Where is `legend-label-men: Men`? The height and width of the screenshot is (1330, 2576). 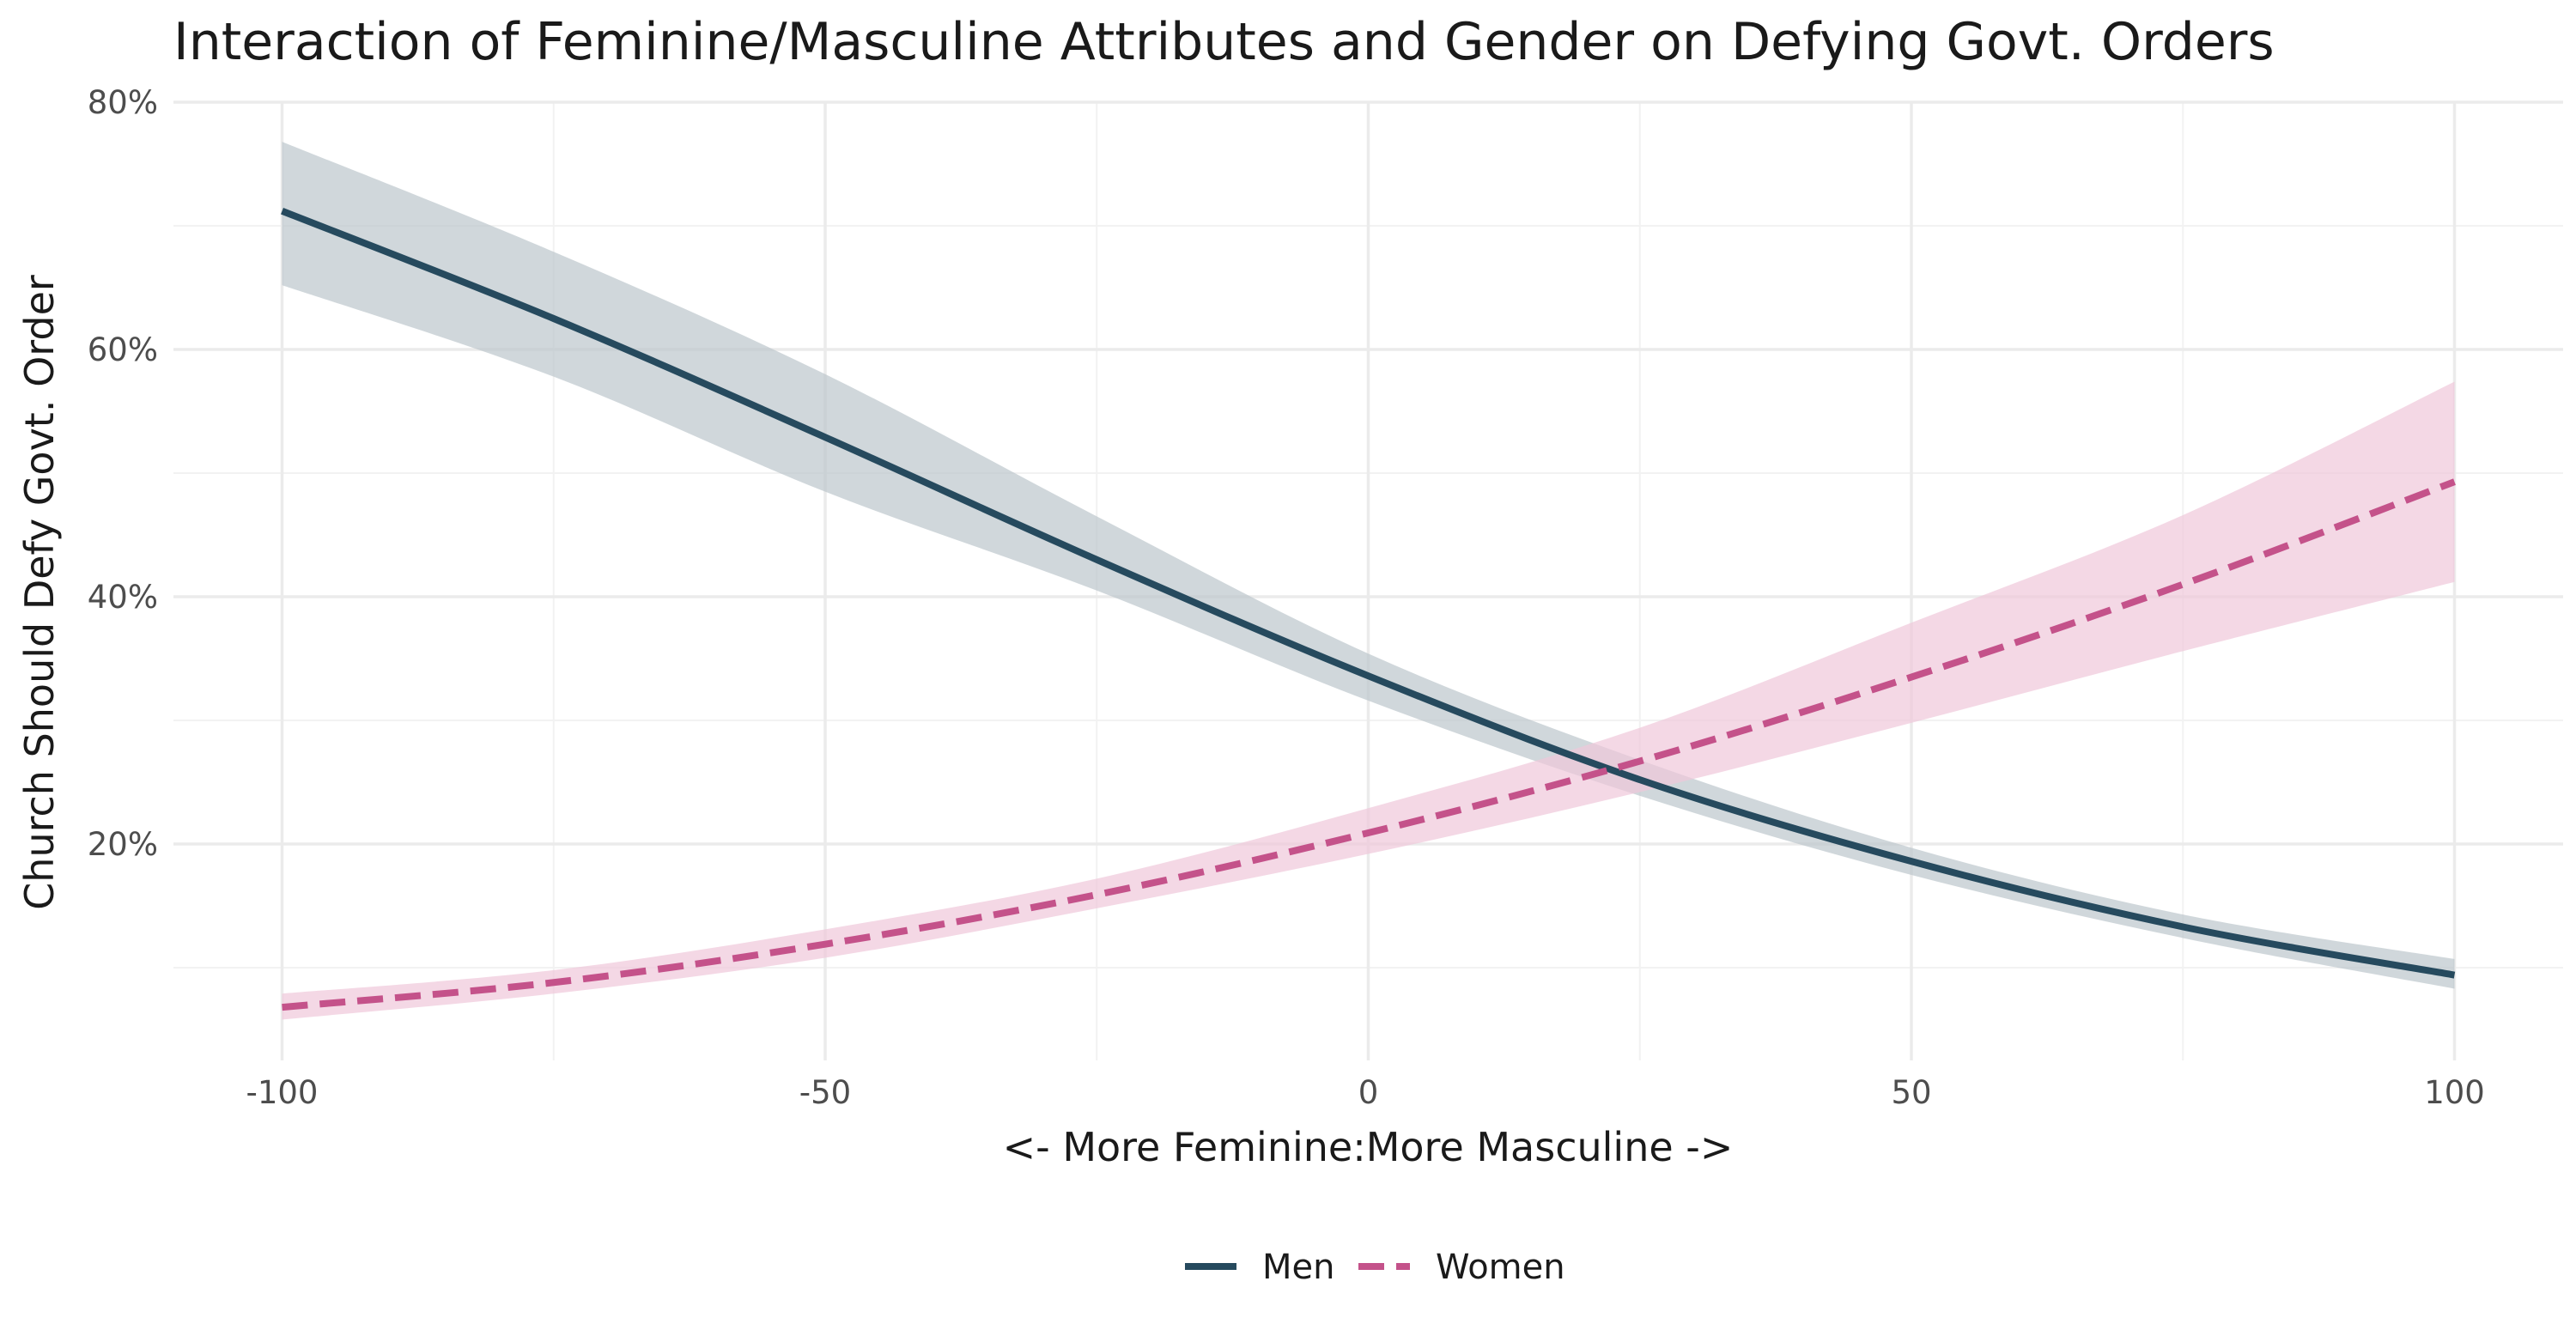
legend-label-men: Men is located at coordinates (1298, 1267).